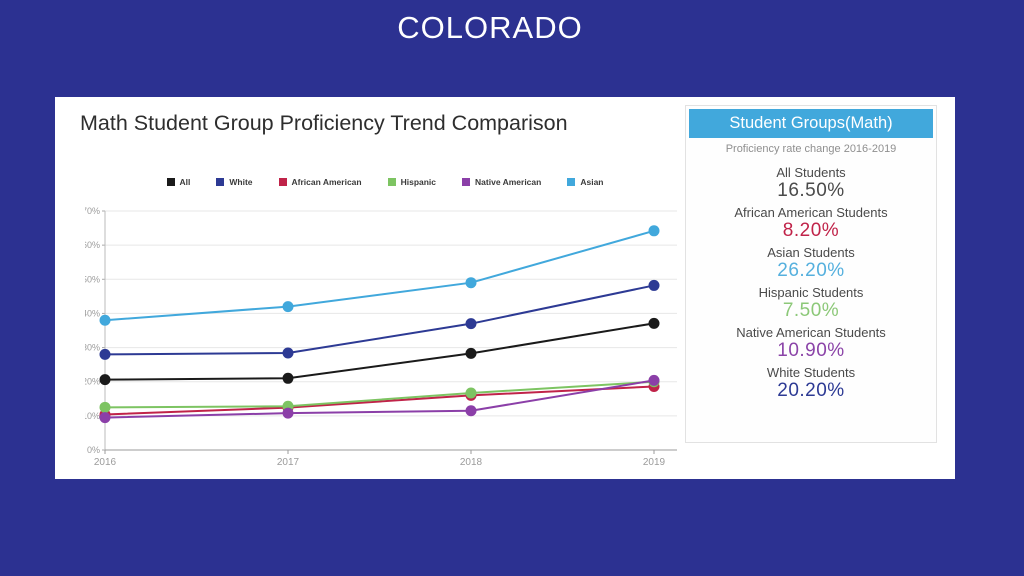  What do you see at coordinates (811, 212) in the screenshot?
I see `group-label: African American Students` at bounding box center [811, 212].